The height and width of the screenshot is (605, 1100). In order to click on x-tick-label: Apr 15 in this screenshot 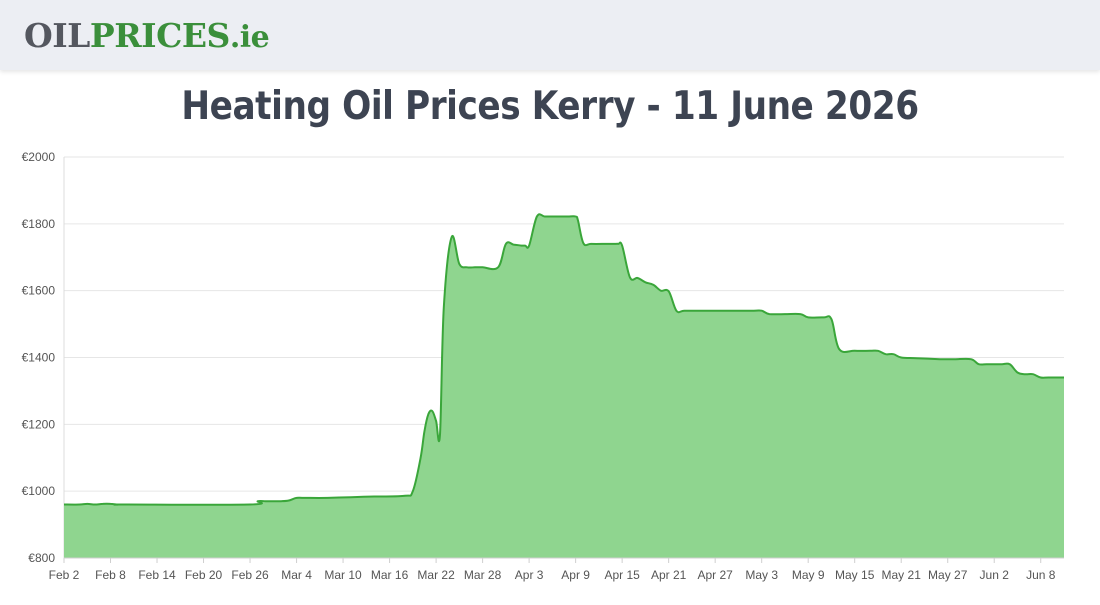, I will do `click(622, 575)`.